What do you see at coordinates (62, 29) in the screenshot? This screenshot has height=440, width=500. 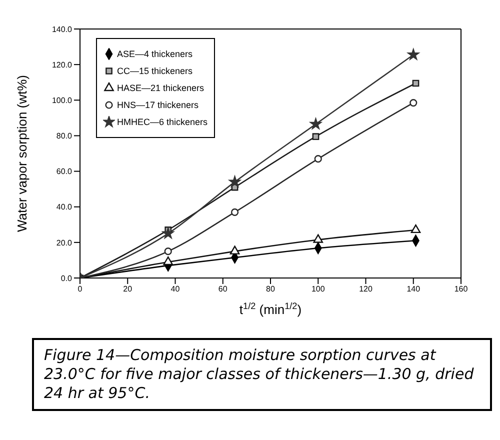 I see `y-tick-label: 140.0` at bounding box center [62, 29].